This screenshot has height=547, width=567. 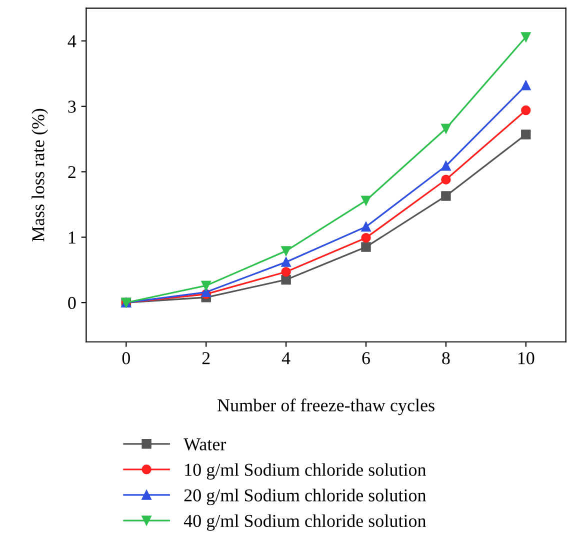 What do you see at coordinates (305, 522) in the screenshot?
I see `legend-label: 40 g/ml Sodium chloride solution` at bounding box center [305, 522].